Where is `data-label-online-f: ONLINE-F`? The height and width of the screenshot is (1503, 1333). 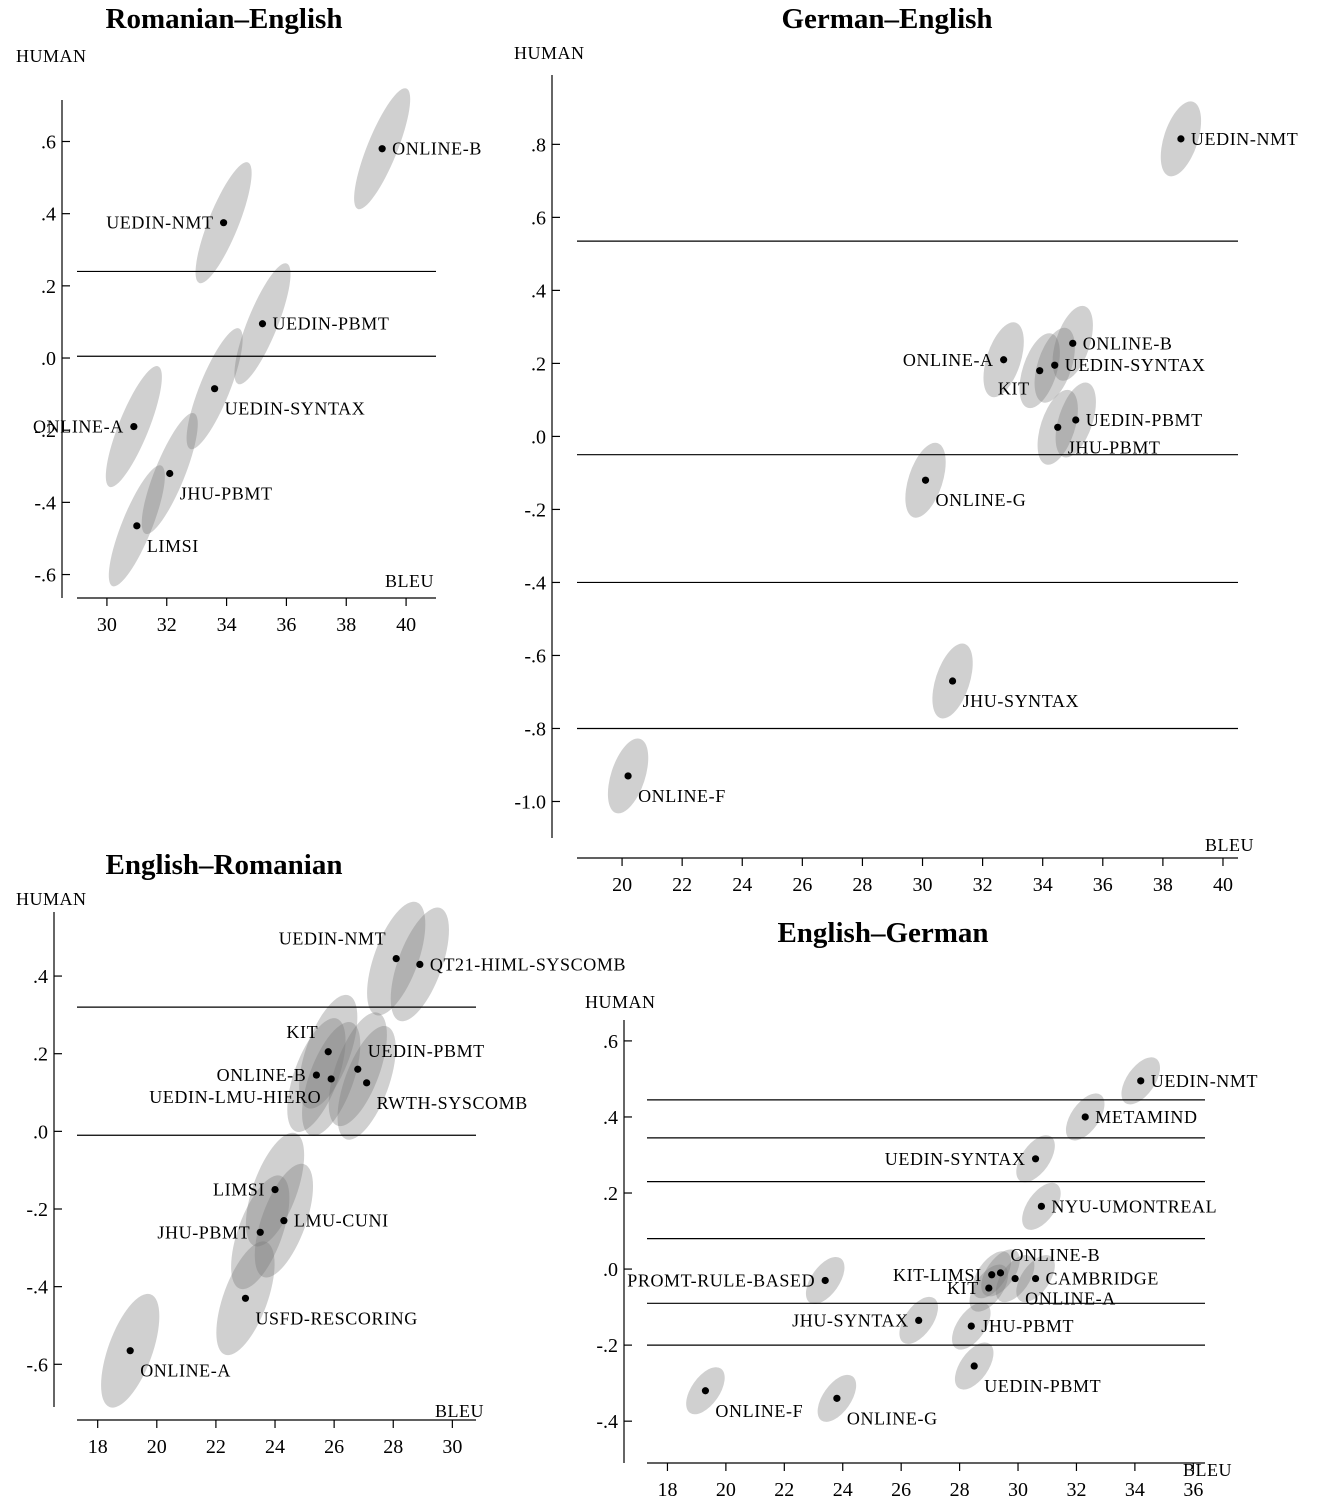
data-label-online-f: ONLINE-F is located at coordinates (682, 796).